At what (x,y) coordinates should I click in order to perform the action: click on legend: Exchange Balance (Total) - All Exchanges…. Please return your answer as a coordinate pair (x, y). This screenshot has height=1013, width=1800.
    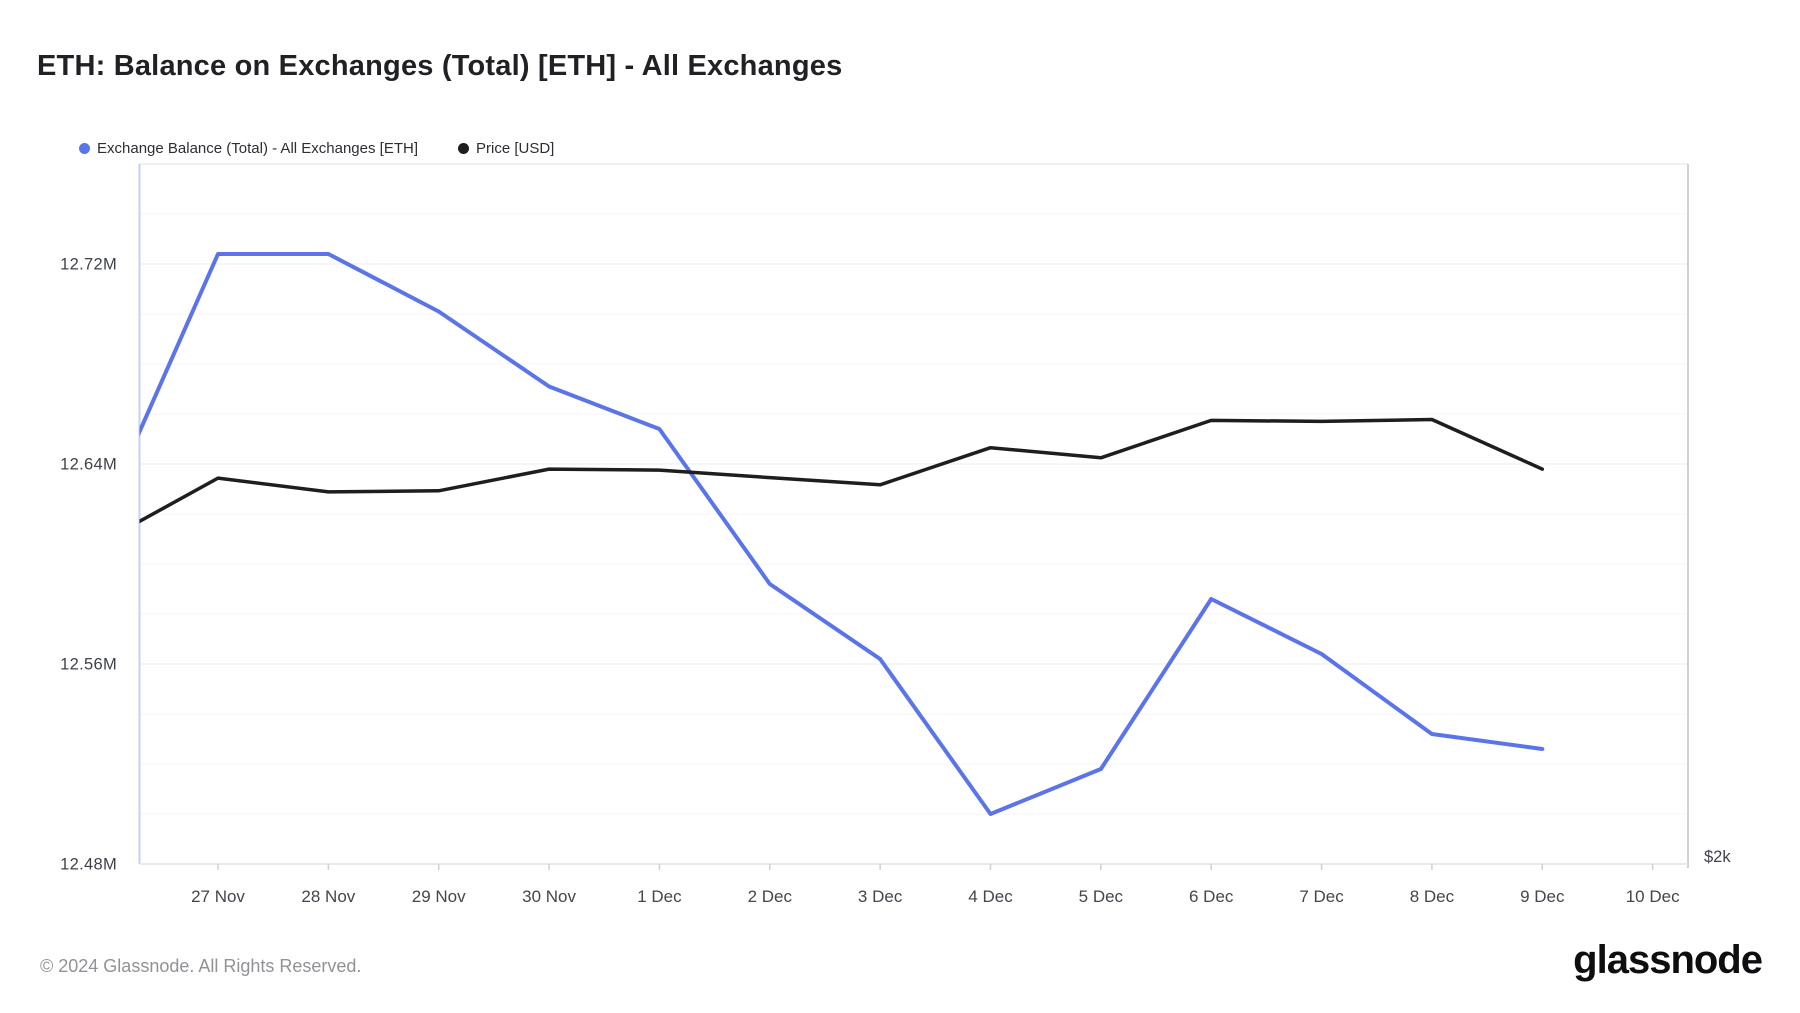
    Looking at the image, I should click on (336, 148).